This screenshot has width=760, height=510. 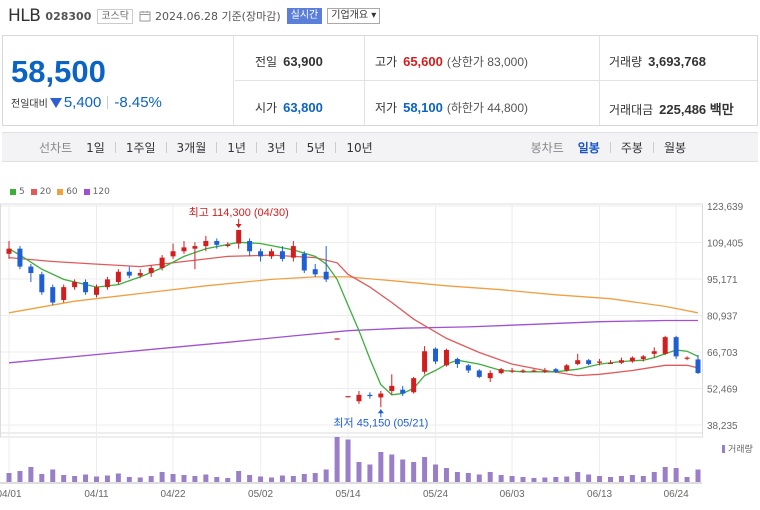 What do you see at coordinates (451, 107) in the screenshot?
I see `low-price: 저가 58,100 (하한가 44,800)` at bounding box center [451, 107].